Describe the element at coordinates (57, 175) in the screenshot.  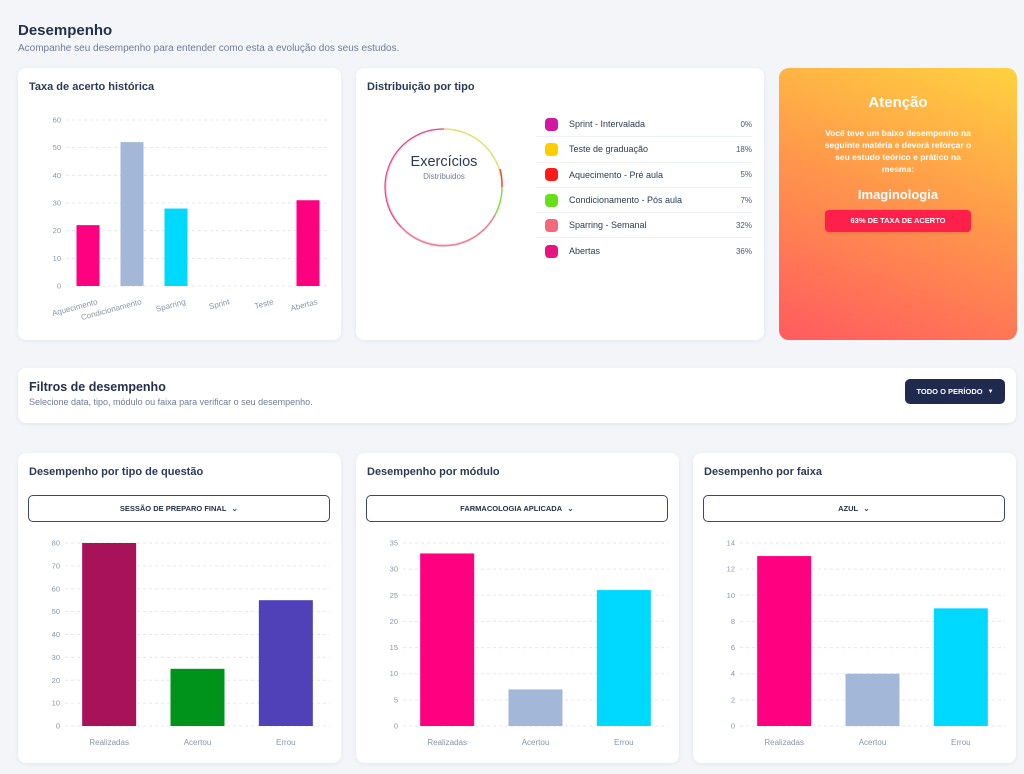
I see `y-tick-label: 40` at that location.